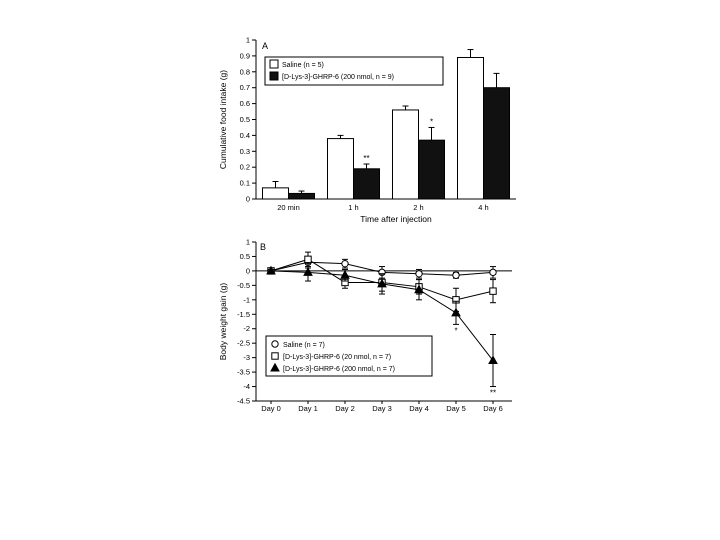 This screenshot has width=720, height=540. Describe the element at coordinates (248, 40) in the screenshot. I see `panel-a-y-tick-label: 1` at that location.